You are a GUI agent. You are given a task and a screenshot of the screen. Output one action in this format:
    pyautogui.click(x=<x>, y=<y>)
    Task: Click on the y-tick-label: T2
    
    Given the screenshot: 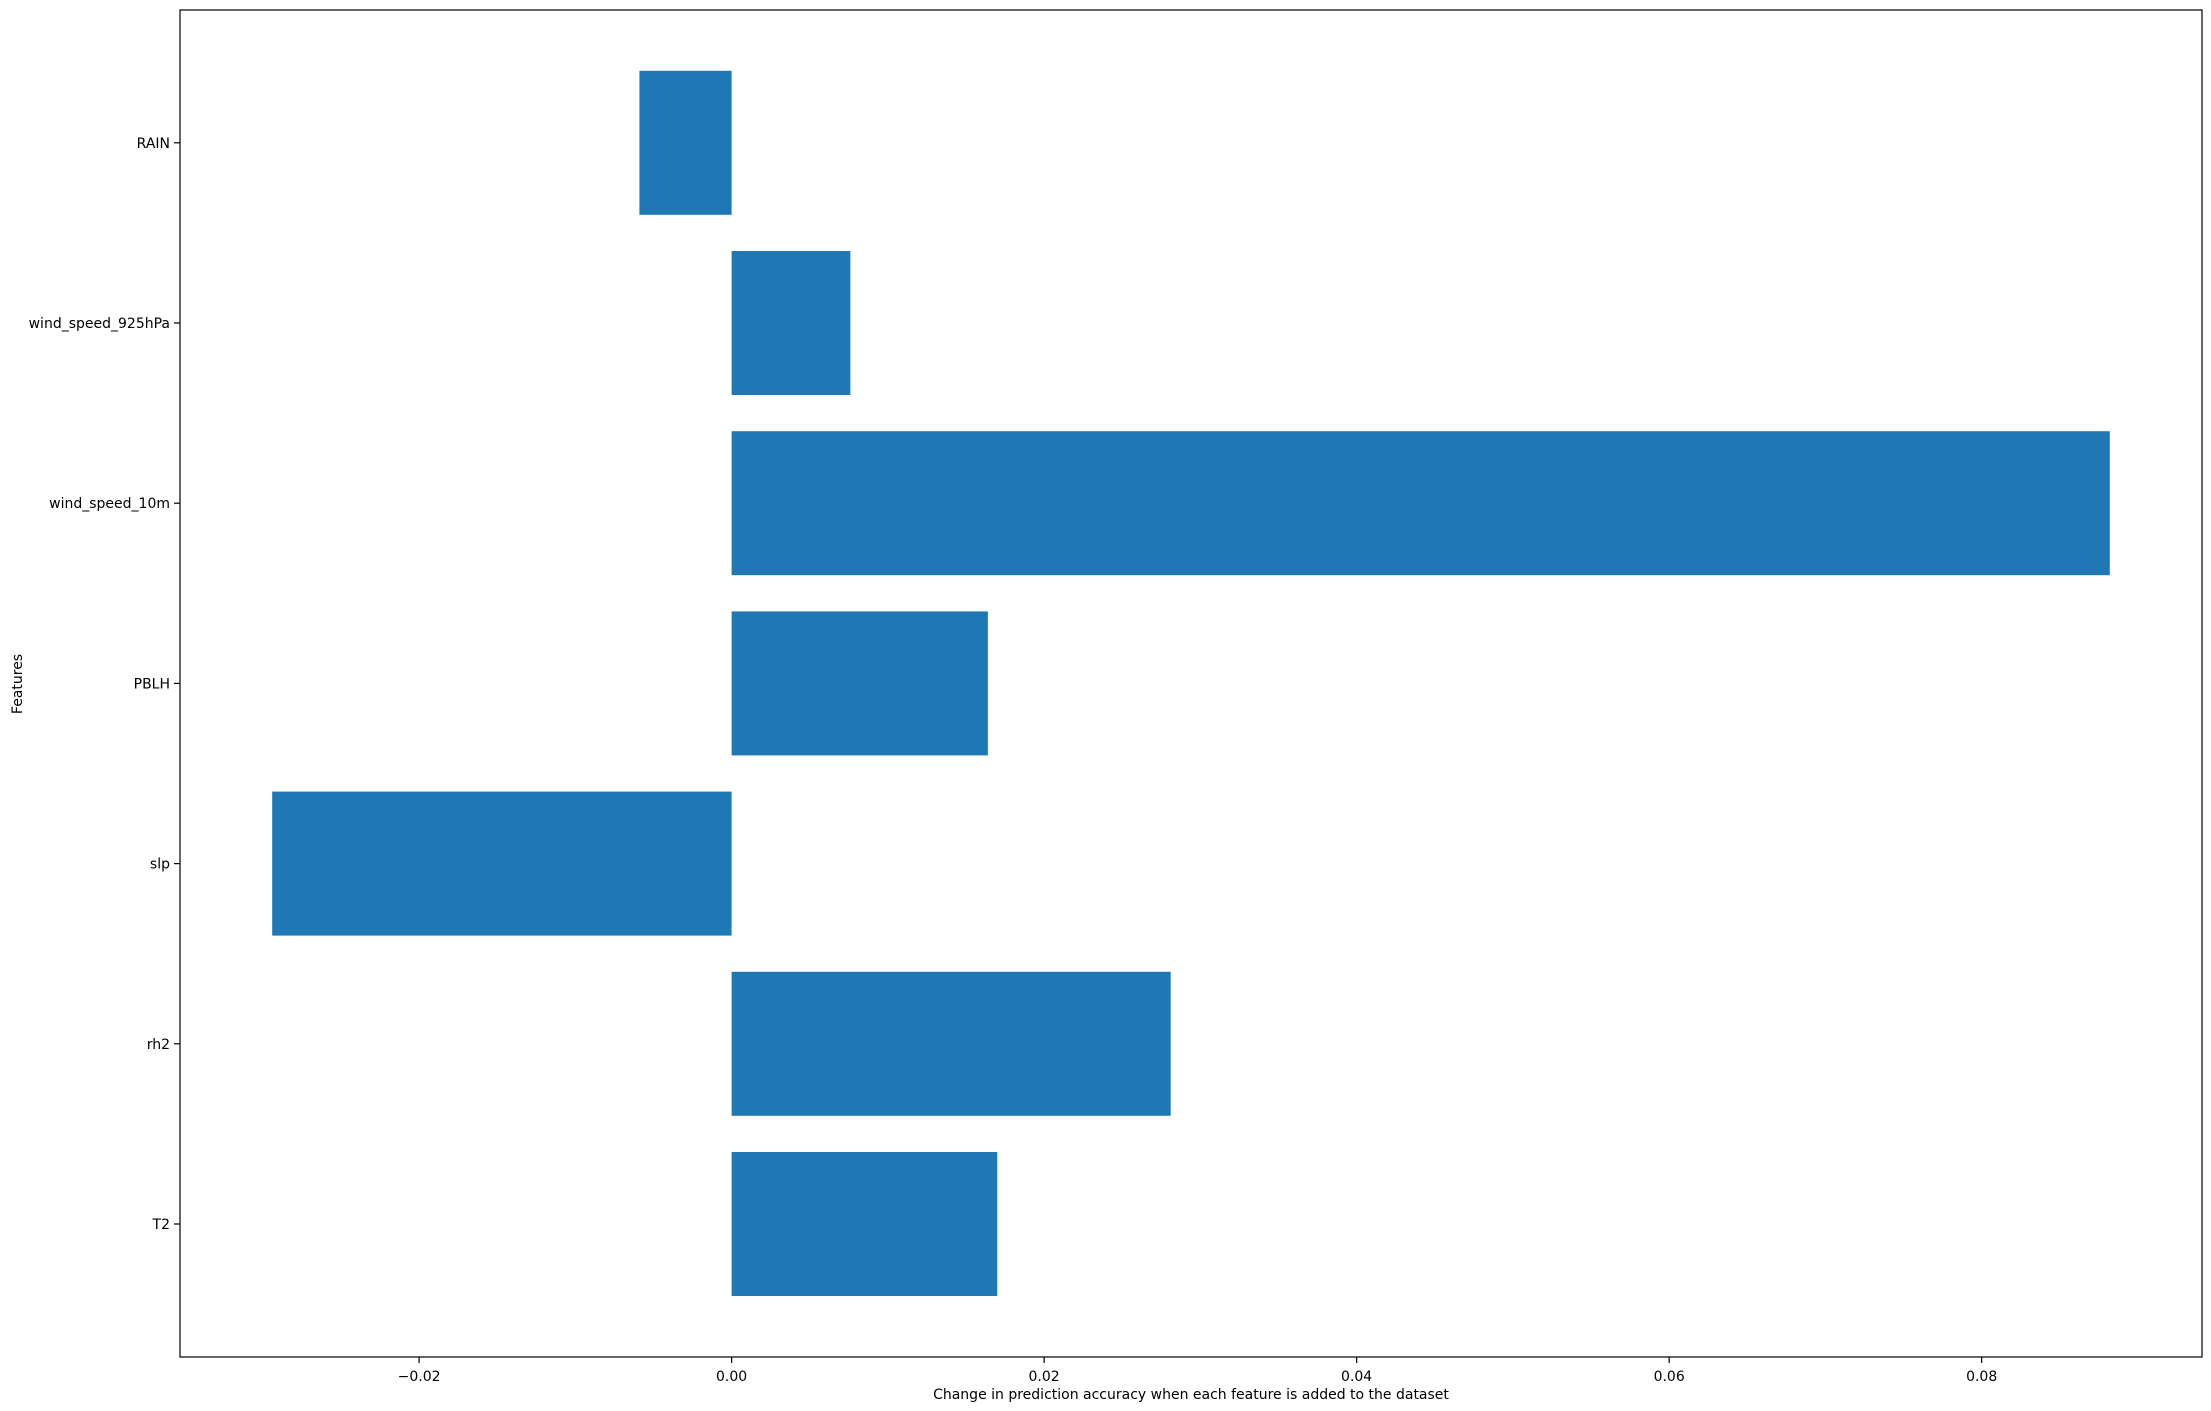 What is the action you would take?
    pyautogui.click(x=161, y=1225)
    